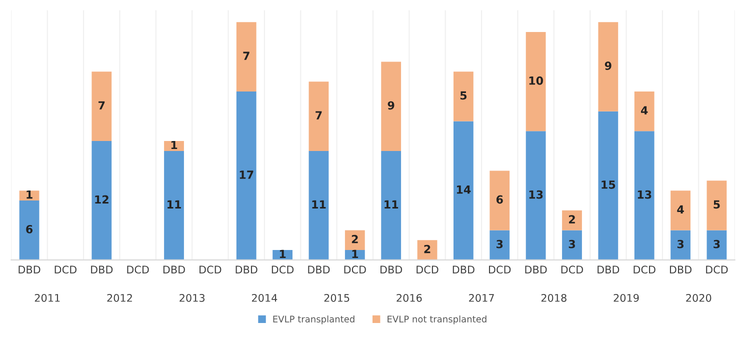  I want to click on text: 2012, so click(119, 298).